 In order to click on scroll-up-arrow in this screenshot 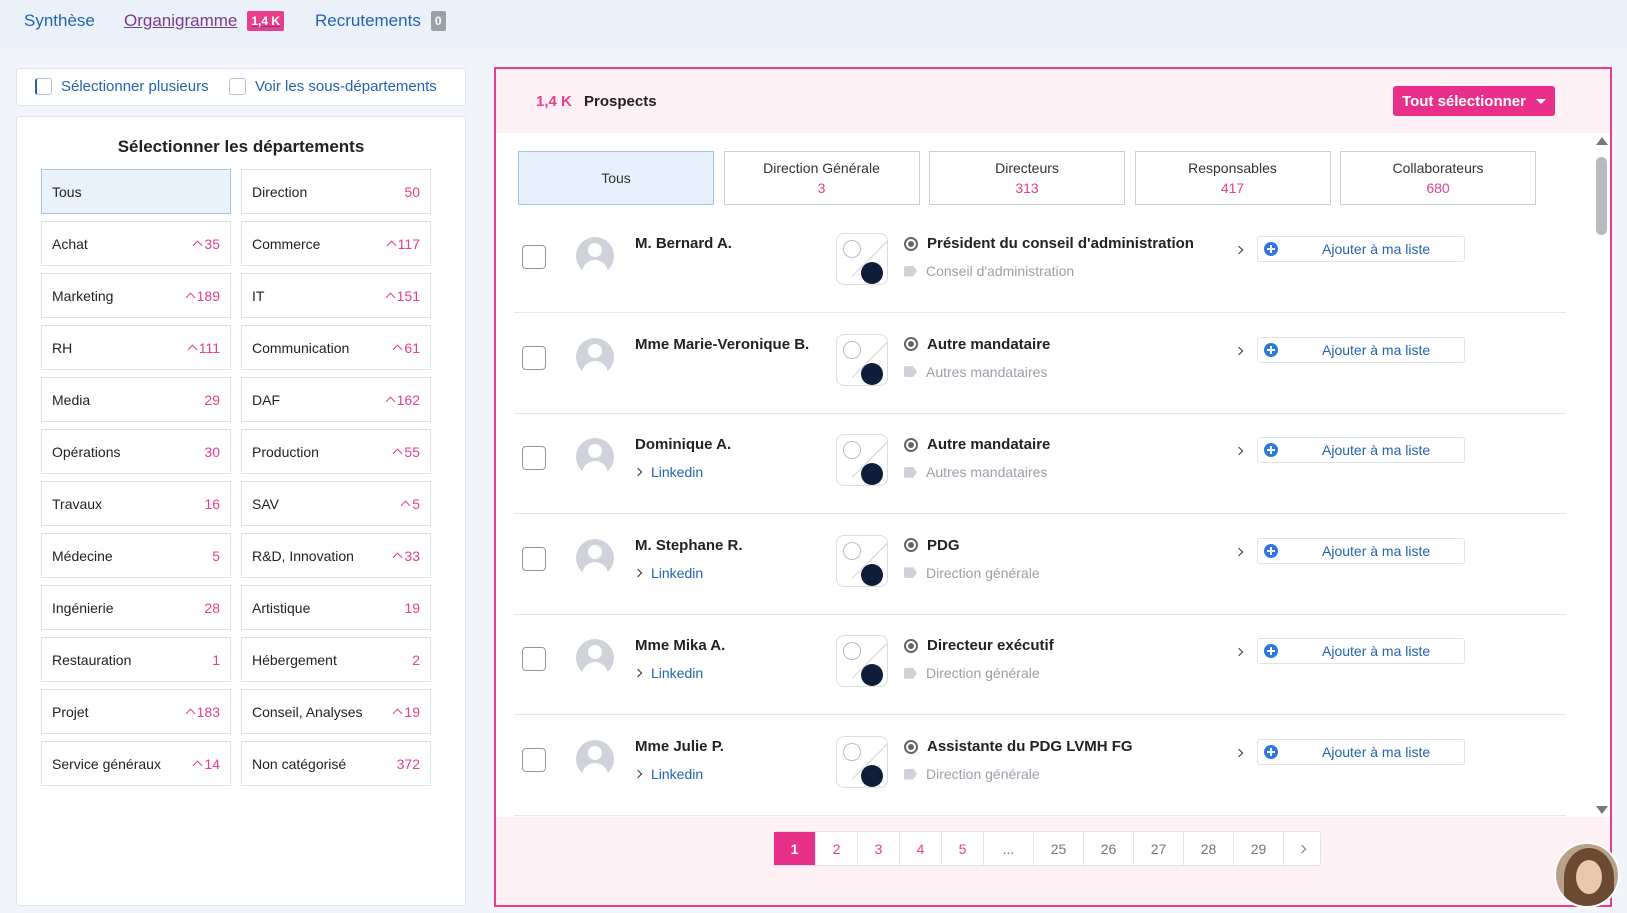, I will do `click(1602, 141)`.